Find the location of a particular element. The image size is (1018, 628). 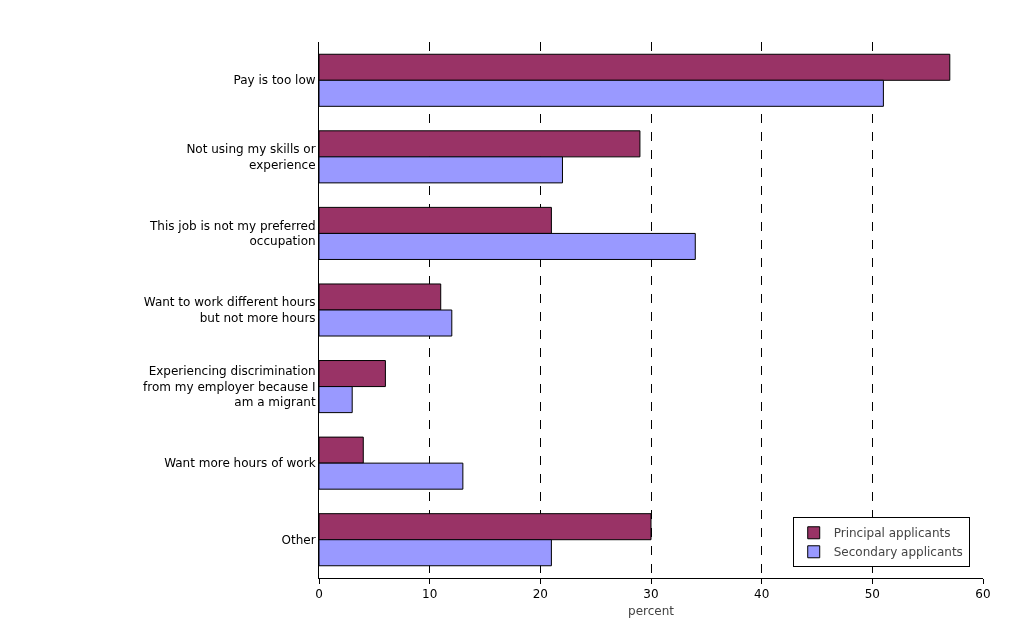

y-tick-label: Other is located at coordinates (298, 539).